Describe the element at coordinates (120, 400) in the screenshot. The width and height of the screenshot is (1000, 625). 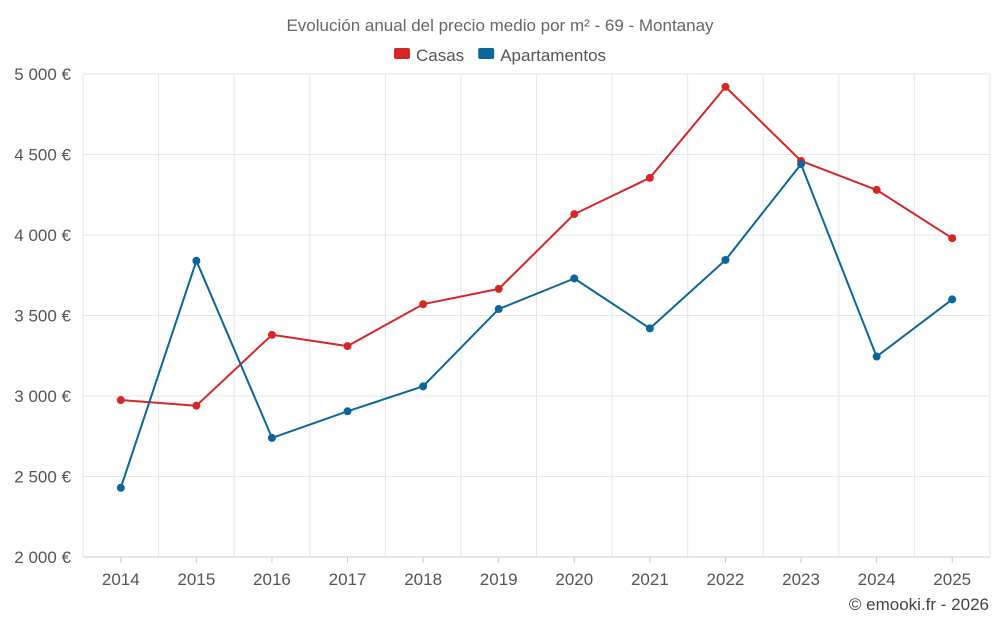
I see `data-point-casas-2014` at that location.